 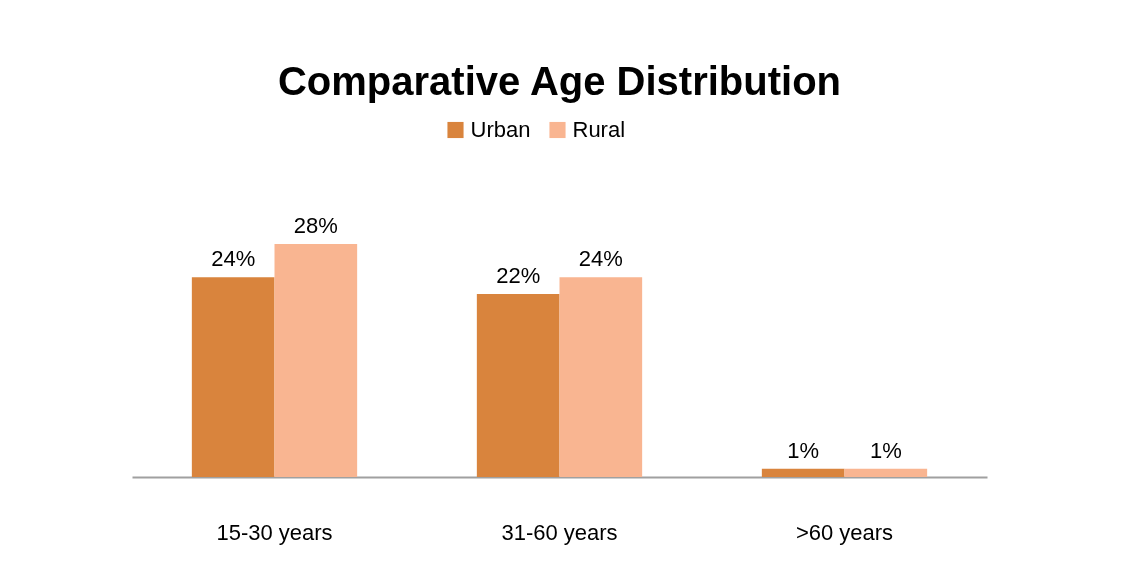 What do you see at coordinates (500, 129) in the screenshot?
I see `legend-label: Urban` at bounding box center [500, 129].